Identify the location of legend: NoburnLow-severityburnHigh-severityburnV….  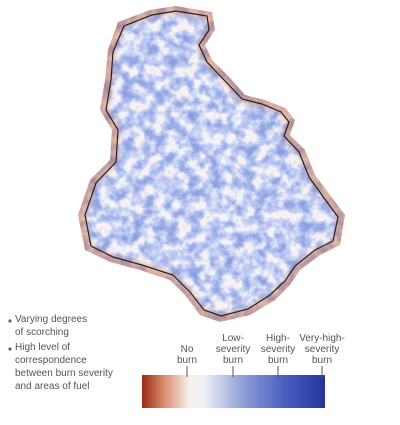
(261, 355).